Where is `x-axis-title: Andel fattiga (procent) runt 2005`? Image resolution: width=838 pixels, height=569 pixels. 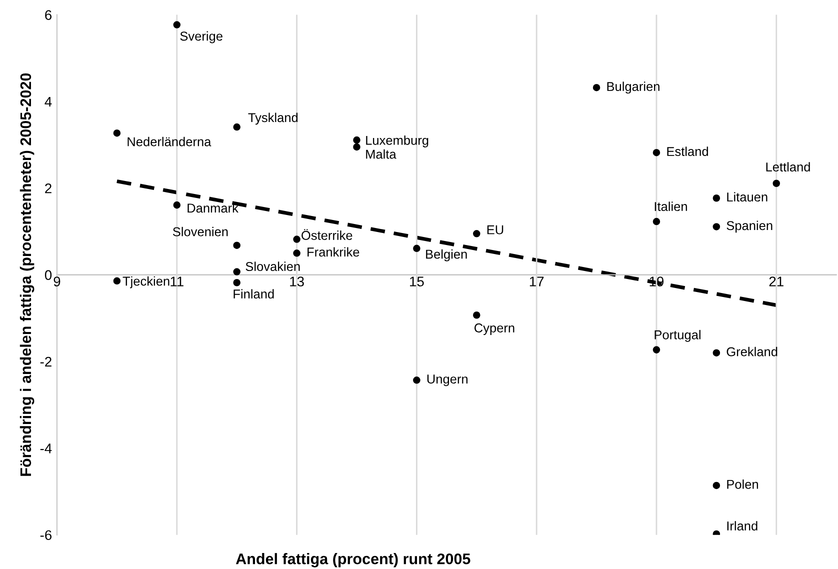
x-axis-title: Andel fattiga (procent) runt 2005 is located at coordinates (353, 560).